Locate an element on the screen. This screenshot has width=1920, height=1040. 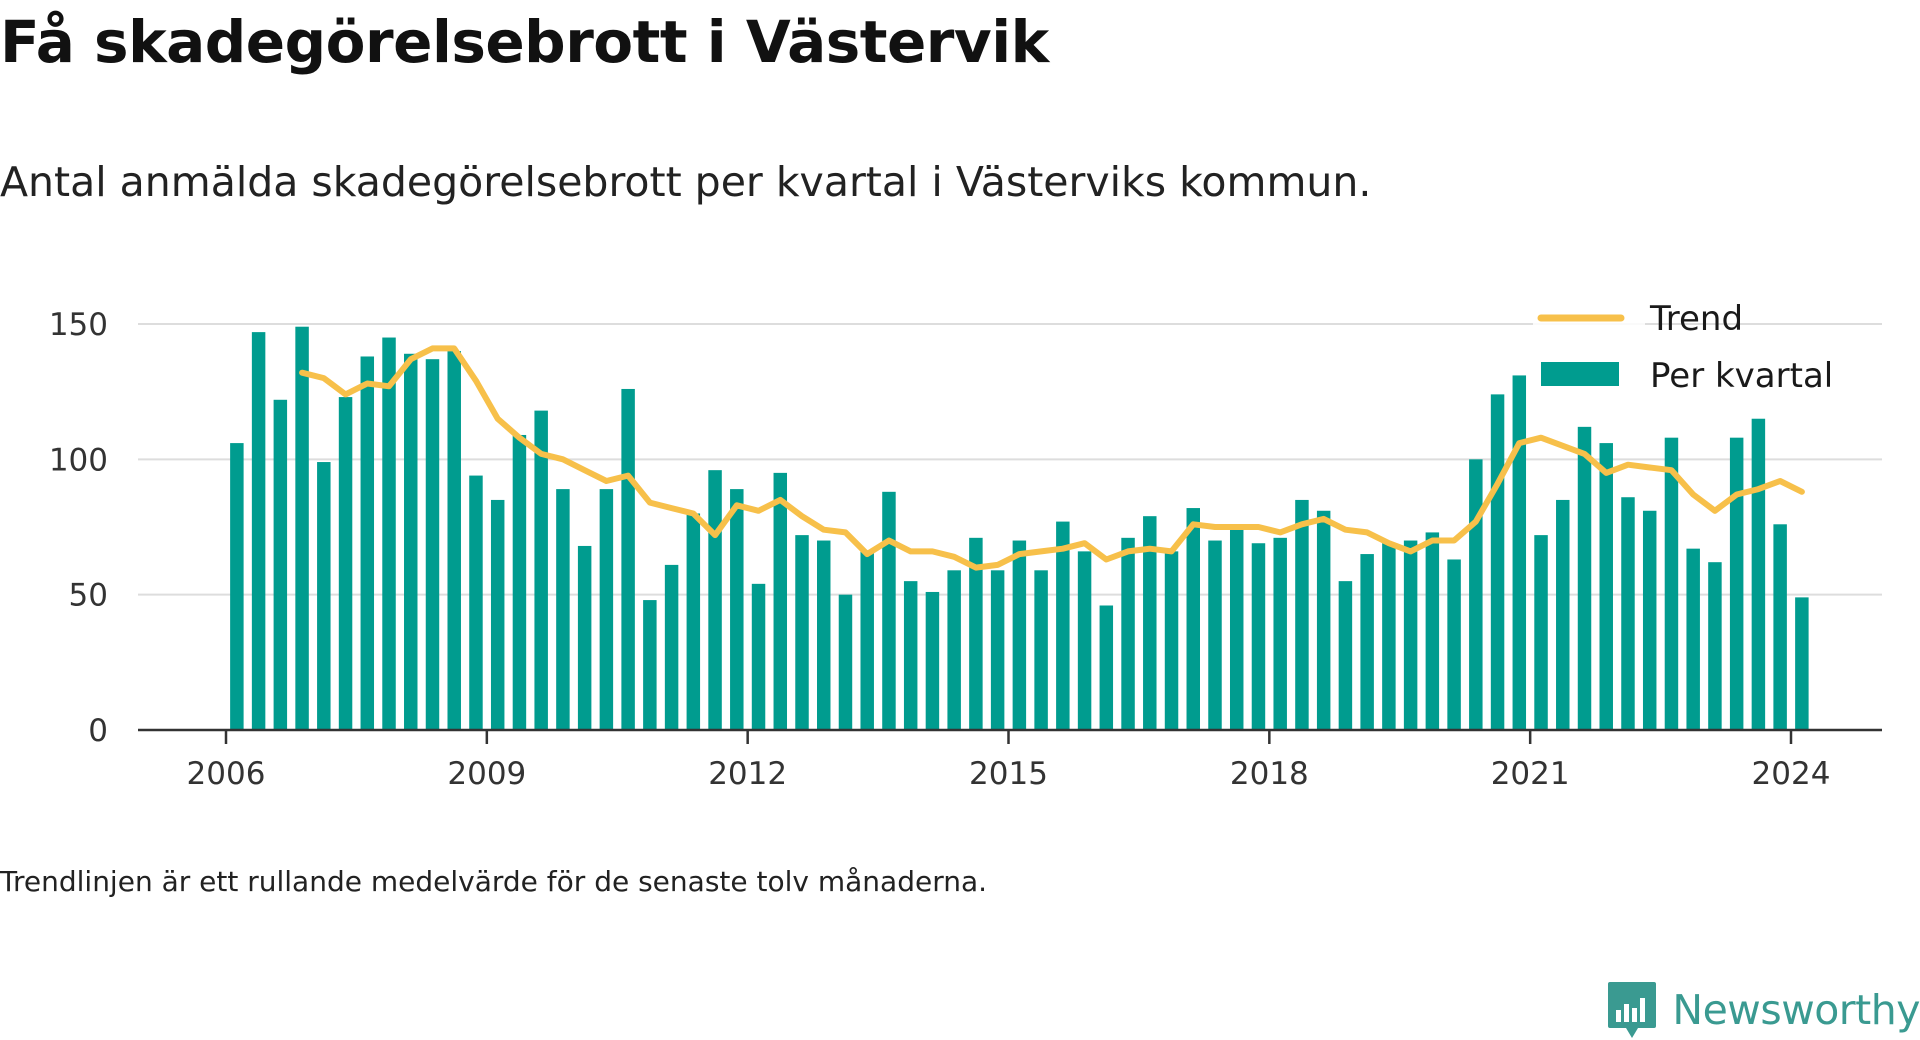
bar-2024-Q1 is located at coordinates (1802, 663).